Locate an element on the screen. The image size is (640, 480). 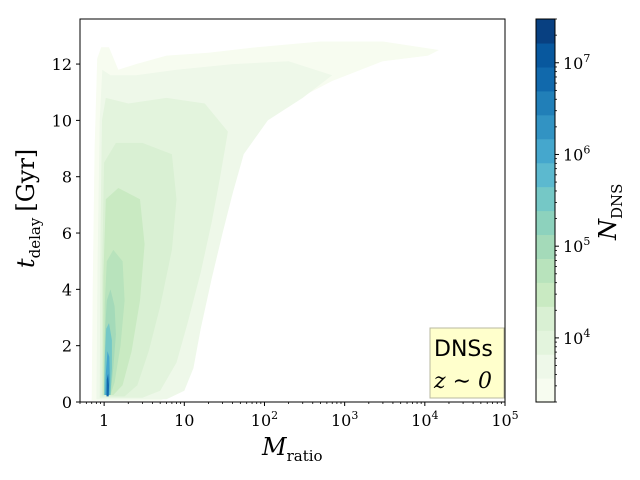
x-label-main: M is located at coordinates (274, 447).